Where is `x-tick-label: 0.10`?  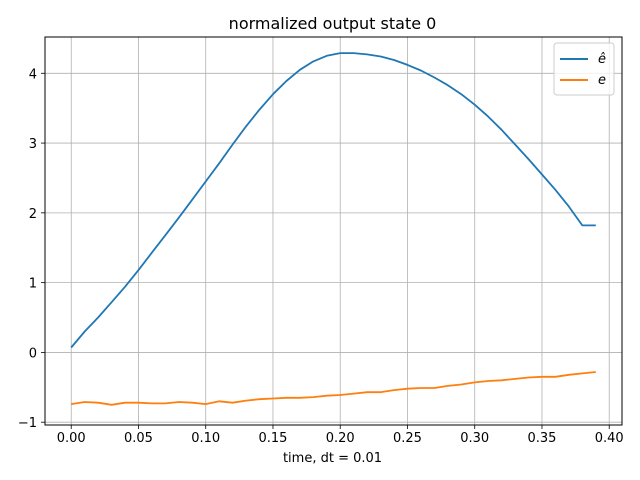 x-tick-label: 0.10 is located at coordinates (205, 438).